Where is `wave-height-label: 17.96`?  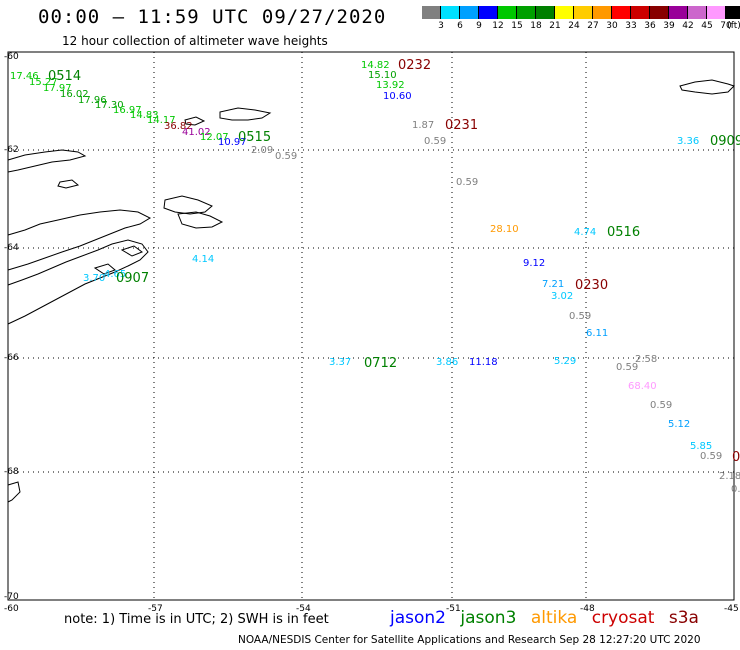
wave-height-label: 17.96 is located at coordinates (92, 100).